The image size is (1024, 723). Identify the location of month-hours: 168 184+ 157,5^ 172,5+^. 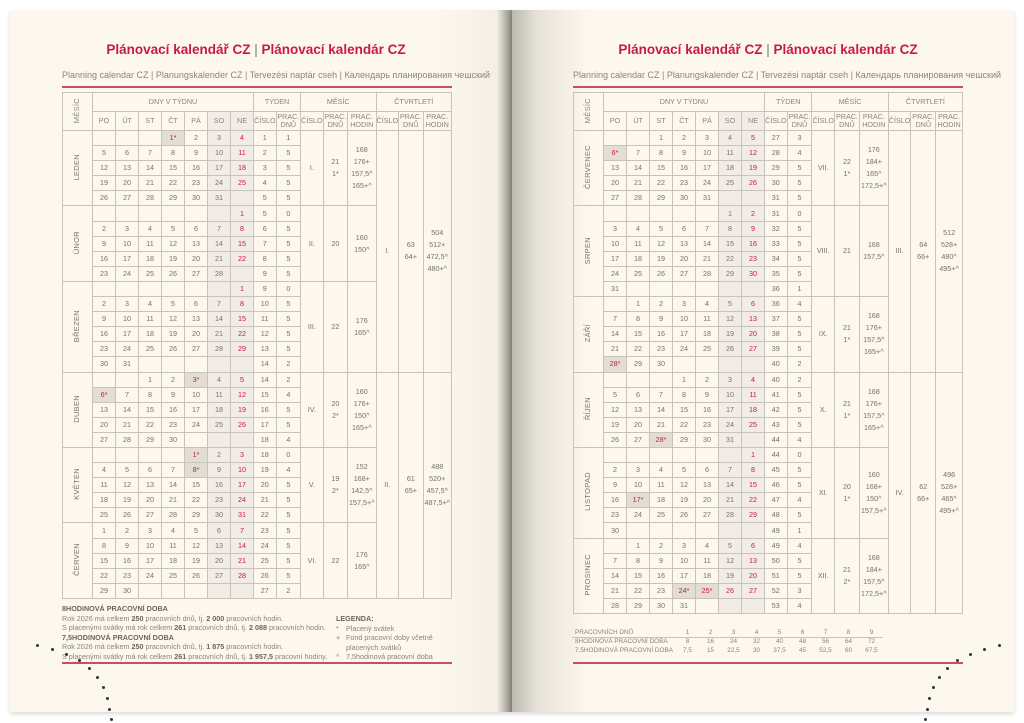
(873, 576).